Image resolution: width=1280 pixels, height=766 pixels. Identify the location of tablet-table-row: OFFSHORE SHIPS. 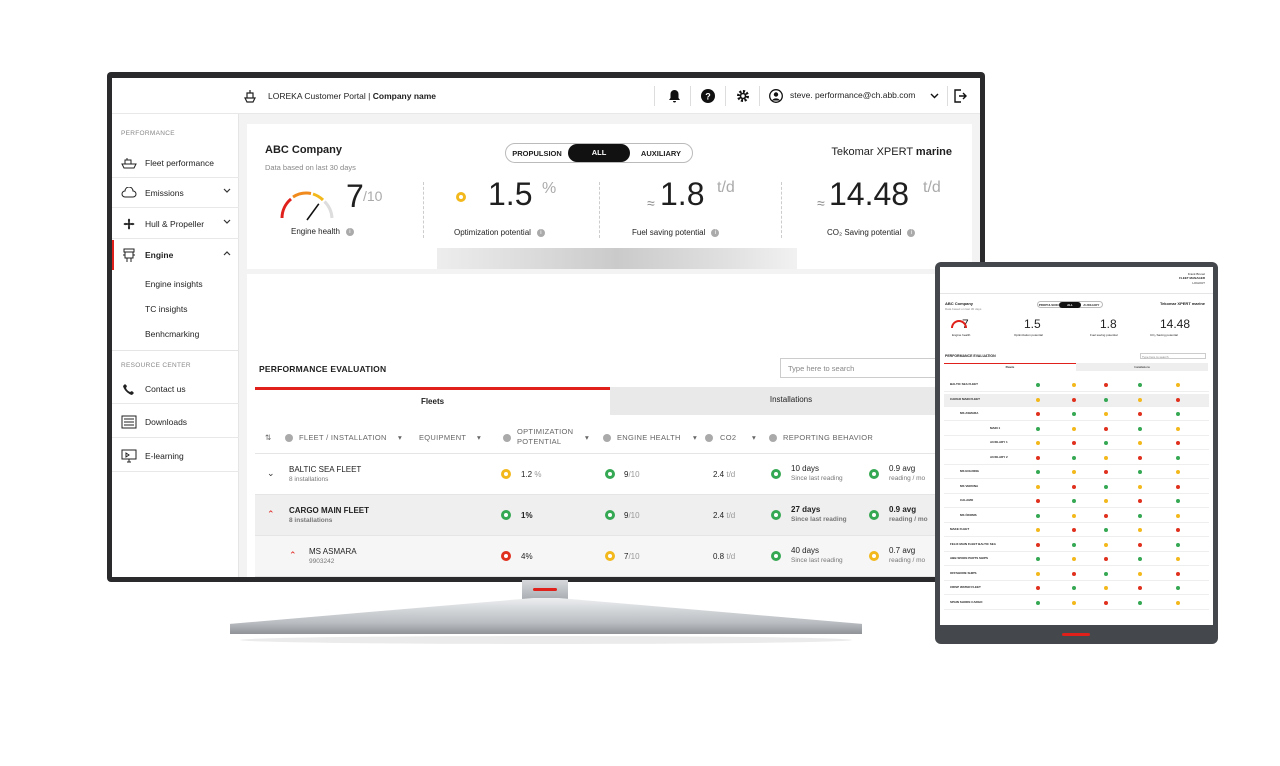
(1076, 574).